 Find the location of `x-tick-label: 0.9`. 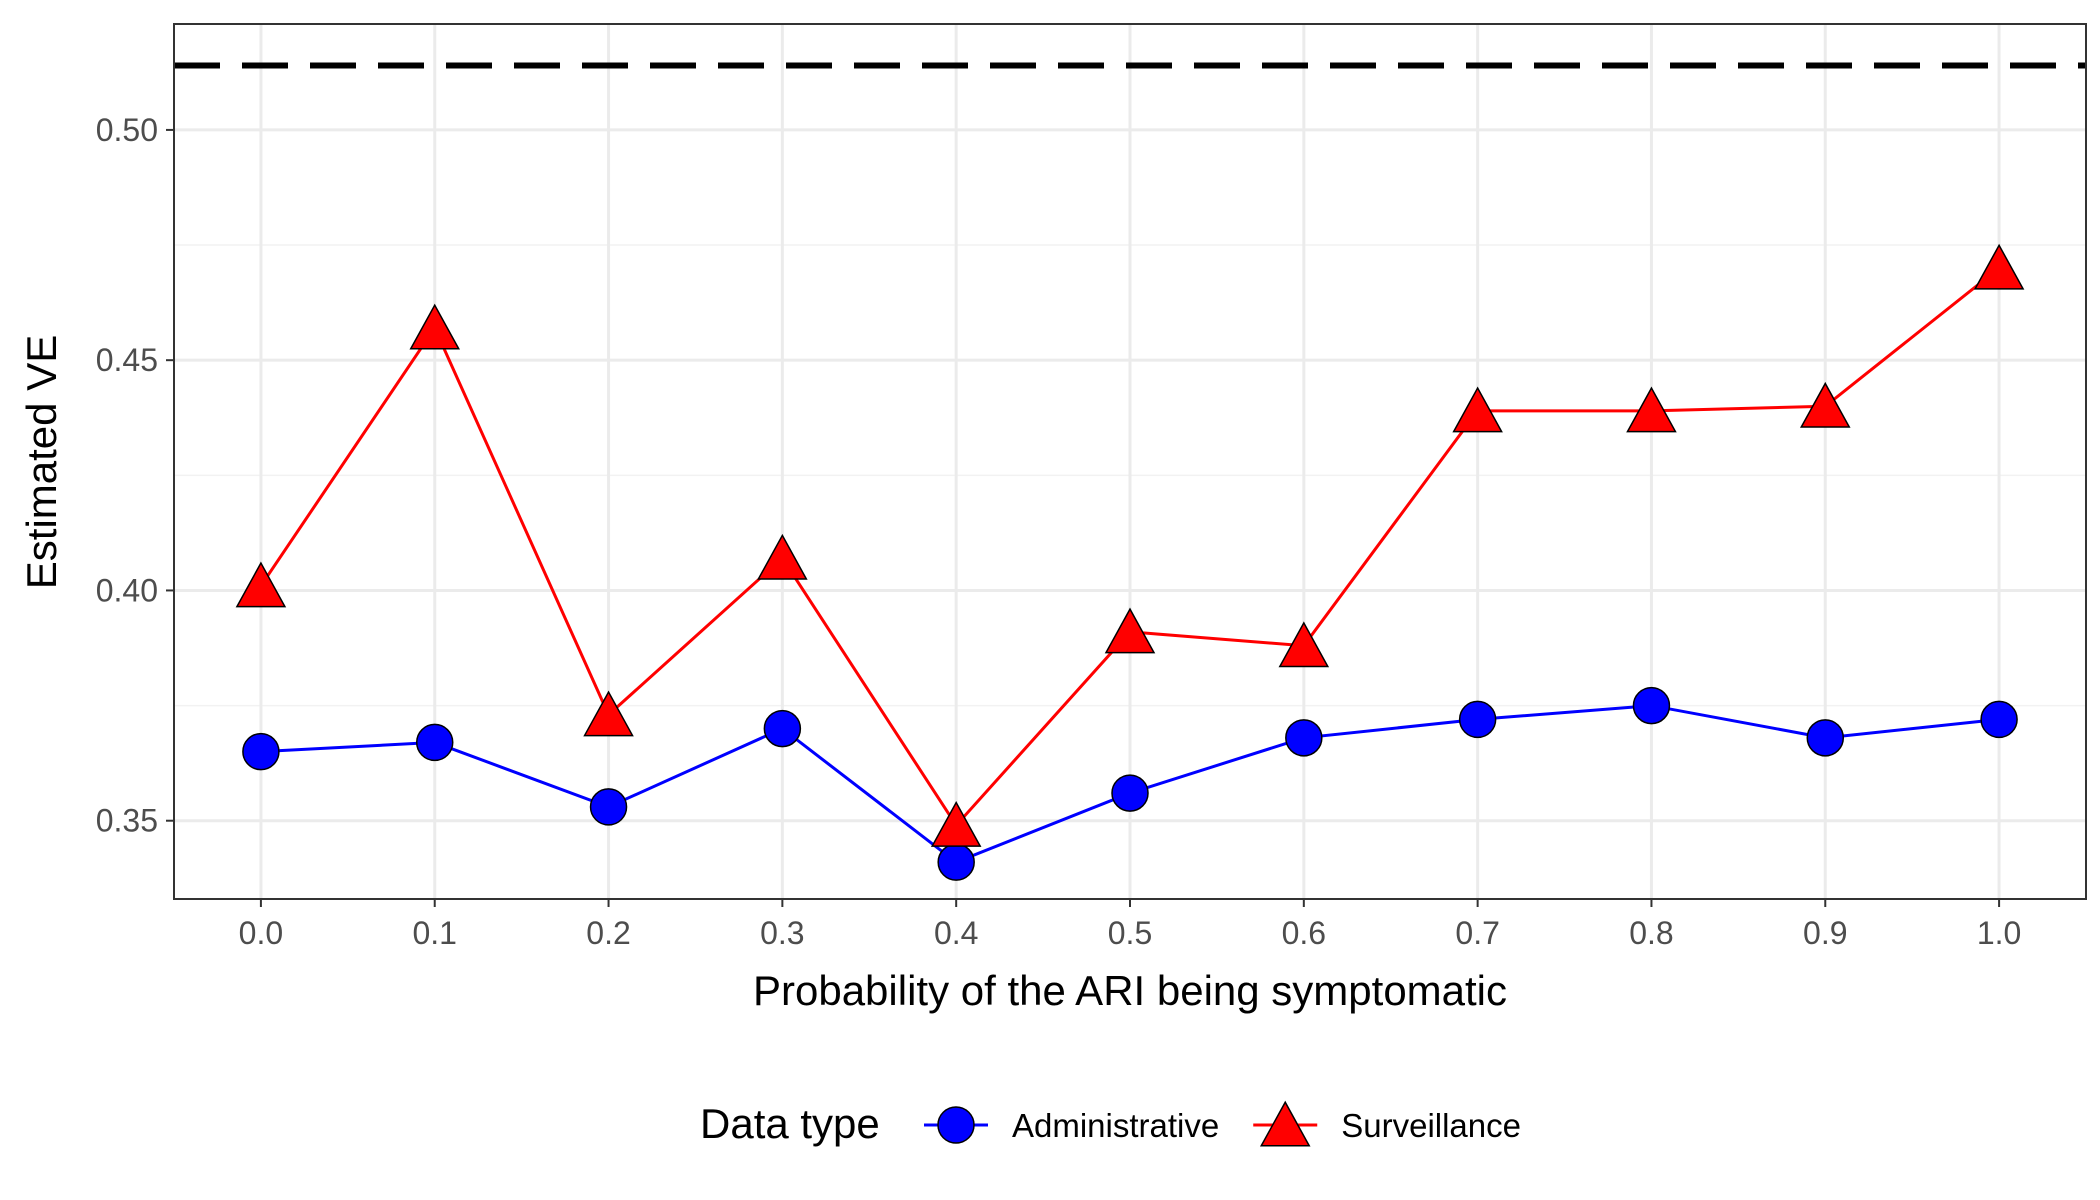

x-tick-label: 0.9 is located at coordinates (1825, 933).